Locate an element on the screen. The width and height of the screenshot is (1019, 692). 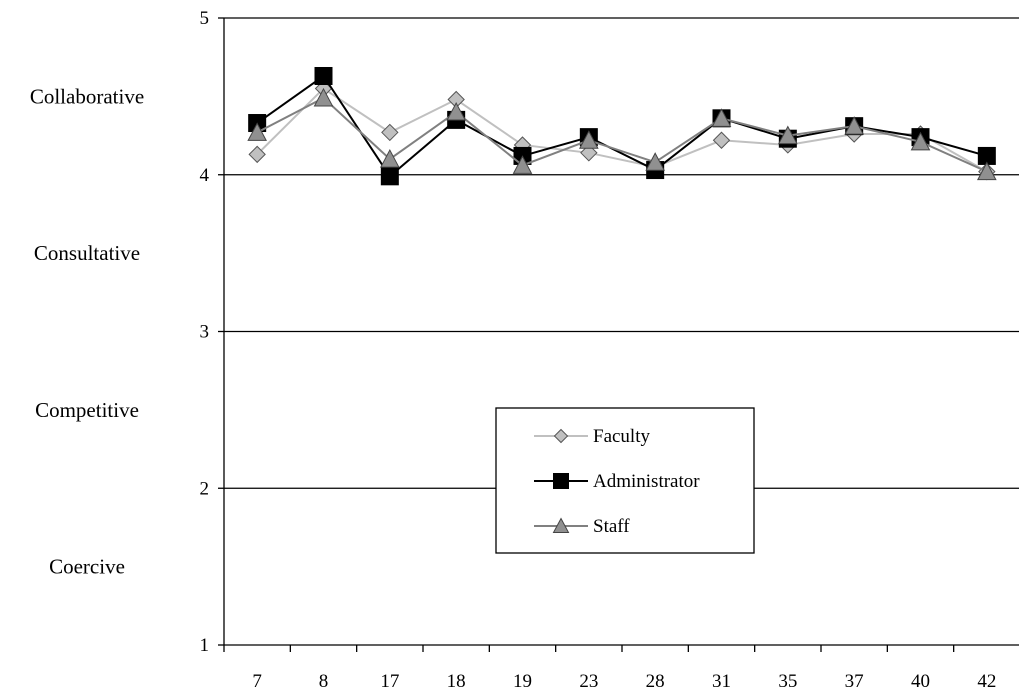
series-line-staff is located at coordinates (622, 134).